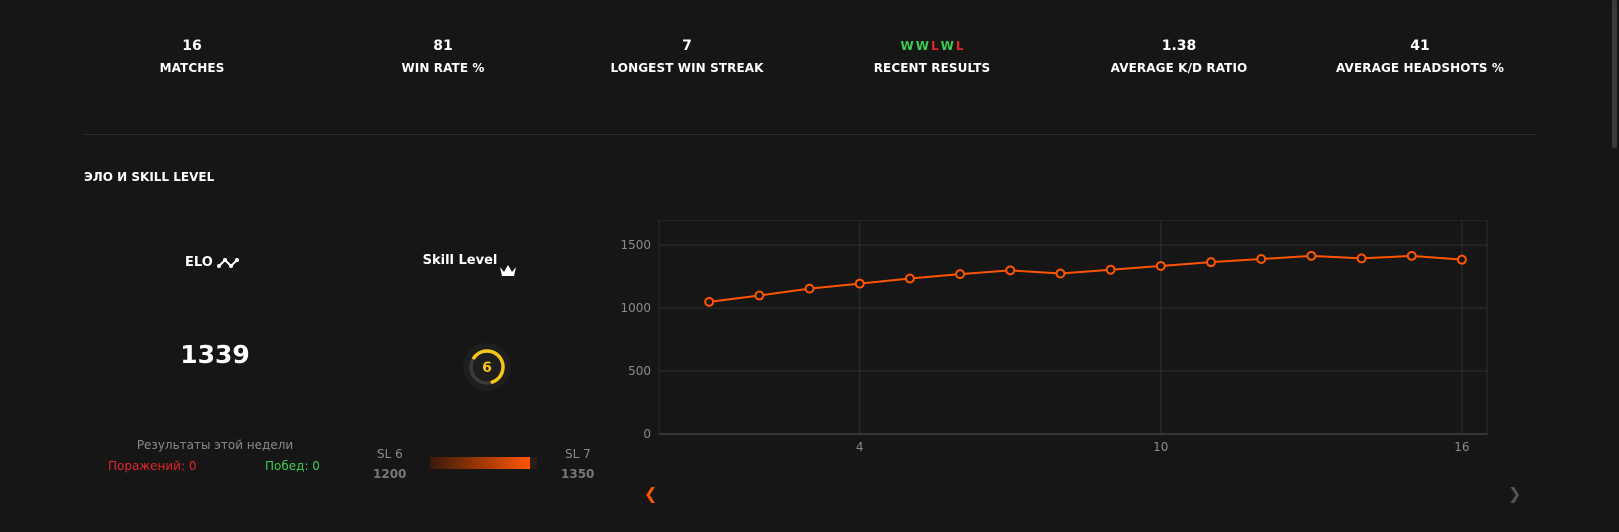 This screenshot has height=532, width=1619. I want to click on chart-y-tick-label: 0, so click(647, 434).